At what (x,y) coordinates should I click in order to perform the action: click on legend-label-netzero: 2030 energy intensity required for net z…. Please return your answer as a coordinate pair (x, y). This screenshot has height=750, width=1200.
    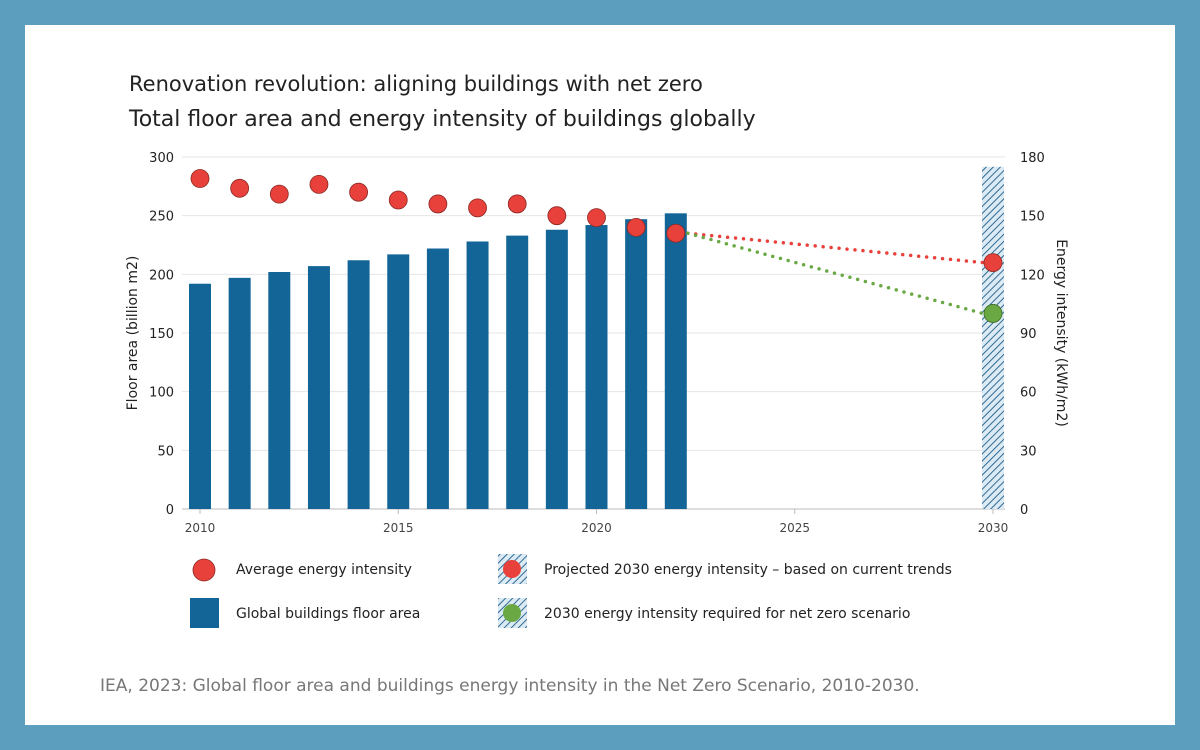
    Looking at the image, I should click on (727, 614).